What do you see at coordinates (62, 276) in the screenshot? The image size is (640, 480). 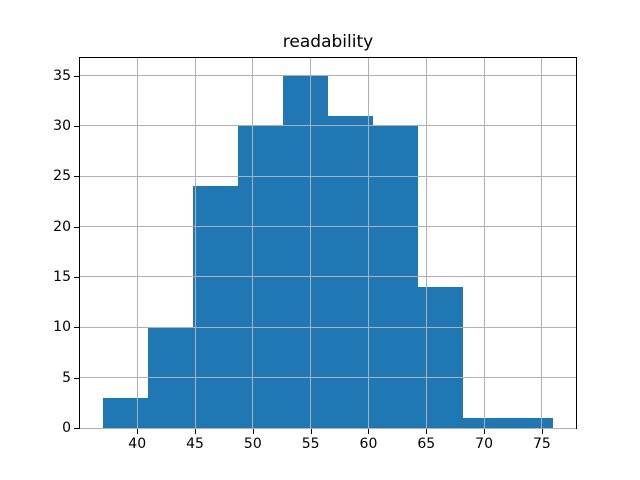 I see `y-tick-label: 15` at bounding box center [62, 276].